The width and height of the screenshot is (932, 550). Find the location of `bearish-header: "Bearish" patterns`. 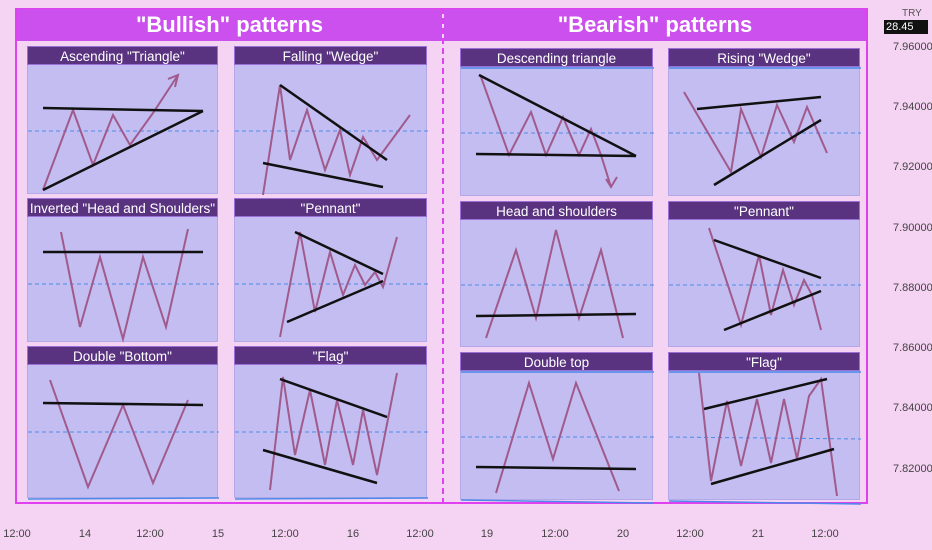

bearish-header: "Bearish" patterns is located at coordinates (655, 25).